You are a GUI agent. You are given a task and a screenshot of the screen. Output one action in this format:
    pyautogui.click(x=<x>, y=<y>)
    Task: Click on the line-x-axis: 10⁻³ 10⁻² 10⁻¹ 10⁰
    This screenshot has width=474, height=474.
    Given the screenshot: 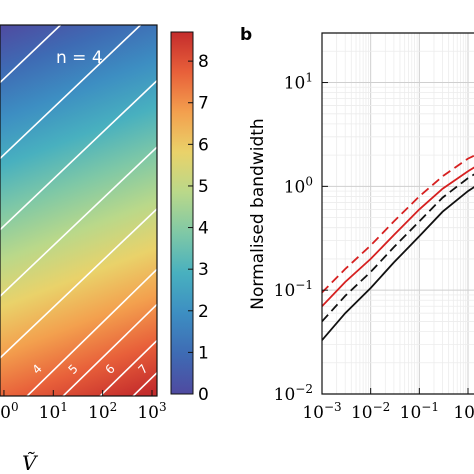 What is the action you would take?
    pyautogui.click(x=388, y=405)
    